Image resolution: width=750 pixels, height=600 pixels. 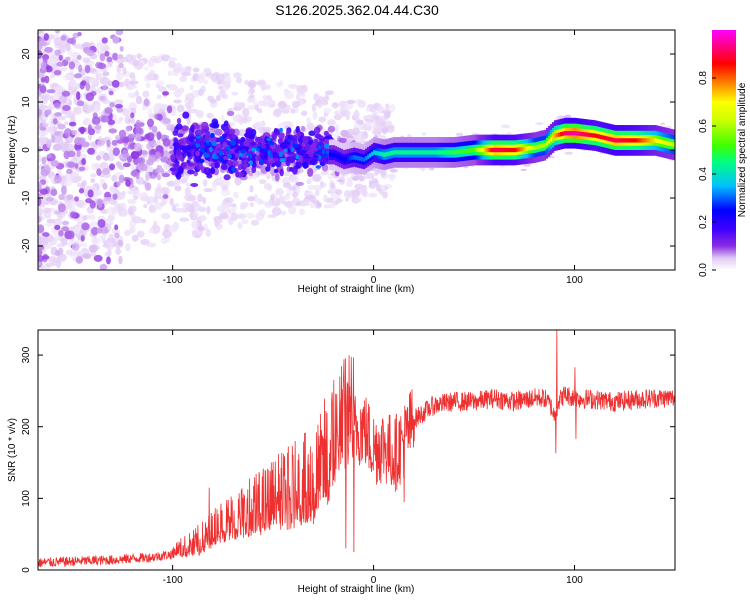 What do you see at coordinates (506, 126) in the screenshot?
I see `spectrogram-cell-halo` at bounding box center [506, 126].